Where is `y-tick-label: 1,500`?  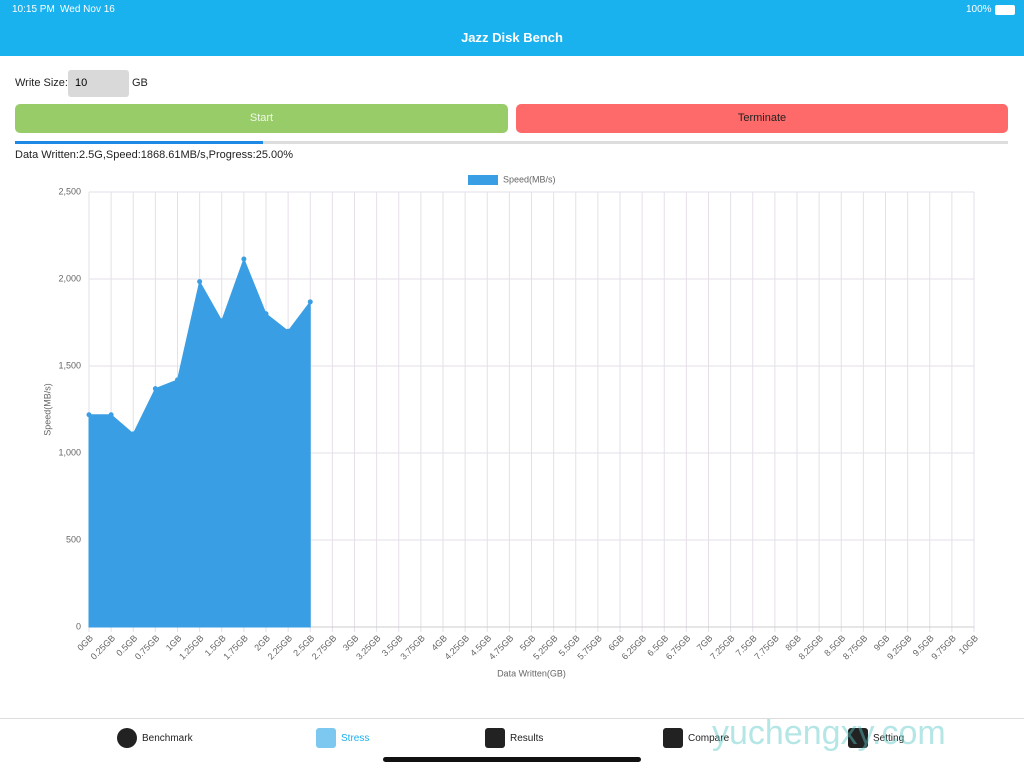 y-tick-label: 1,500 is located at coordinates (69, 365).